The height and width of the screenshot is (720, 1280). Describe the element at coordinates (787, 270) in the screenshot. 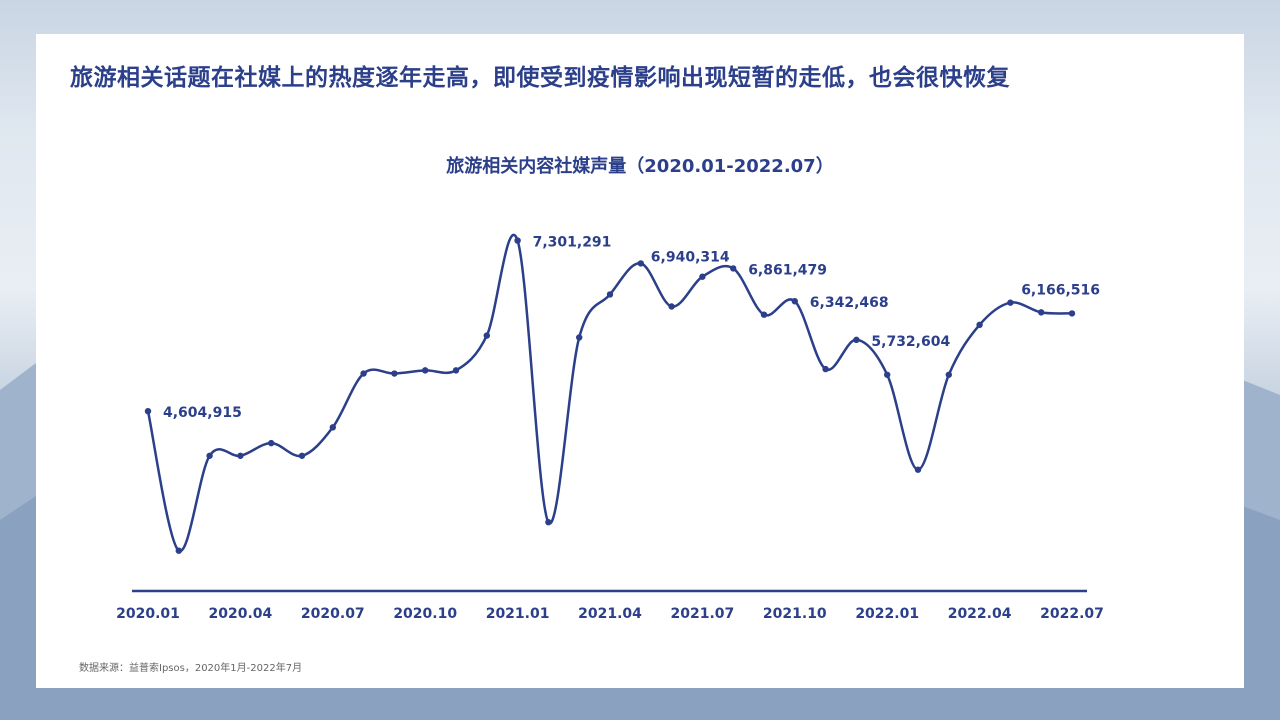

I see `data-label: 6,861,479` at that location.